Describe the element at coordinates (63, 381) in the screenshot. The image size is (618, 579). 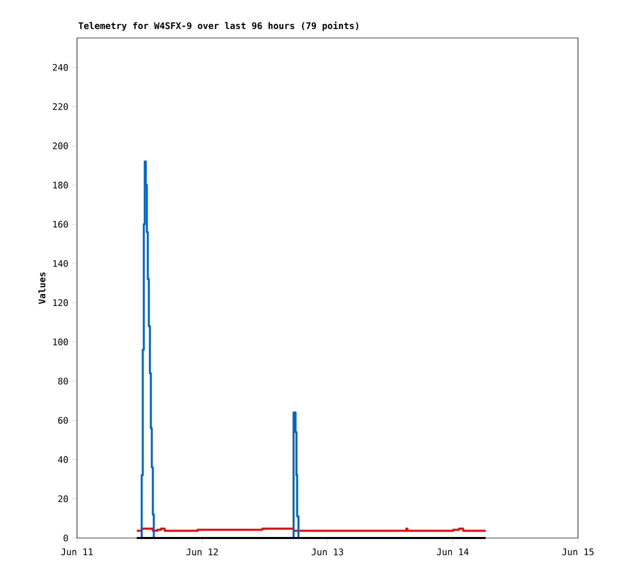
I see `y-tick-label: 80` at that location.